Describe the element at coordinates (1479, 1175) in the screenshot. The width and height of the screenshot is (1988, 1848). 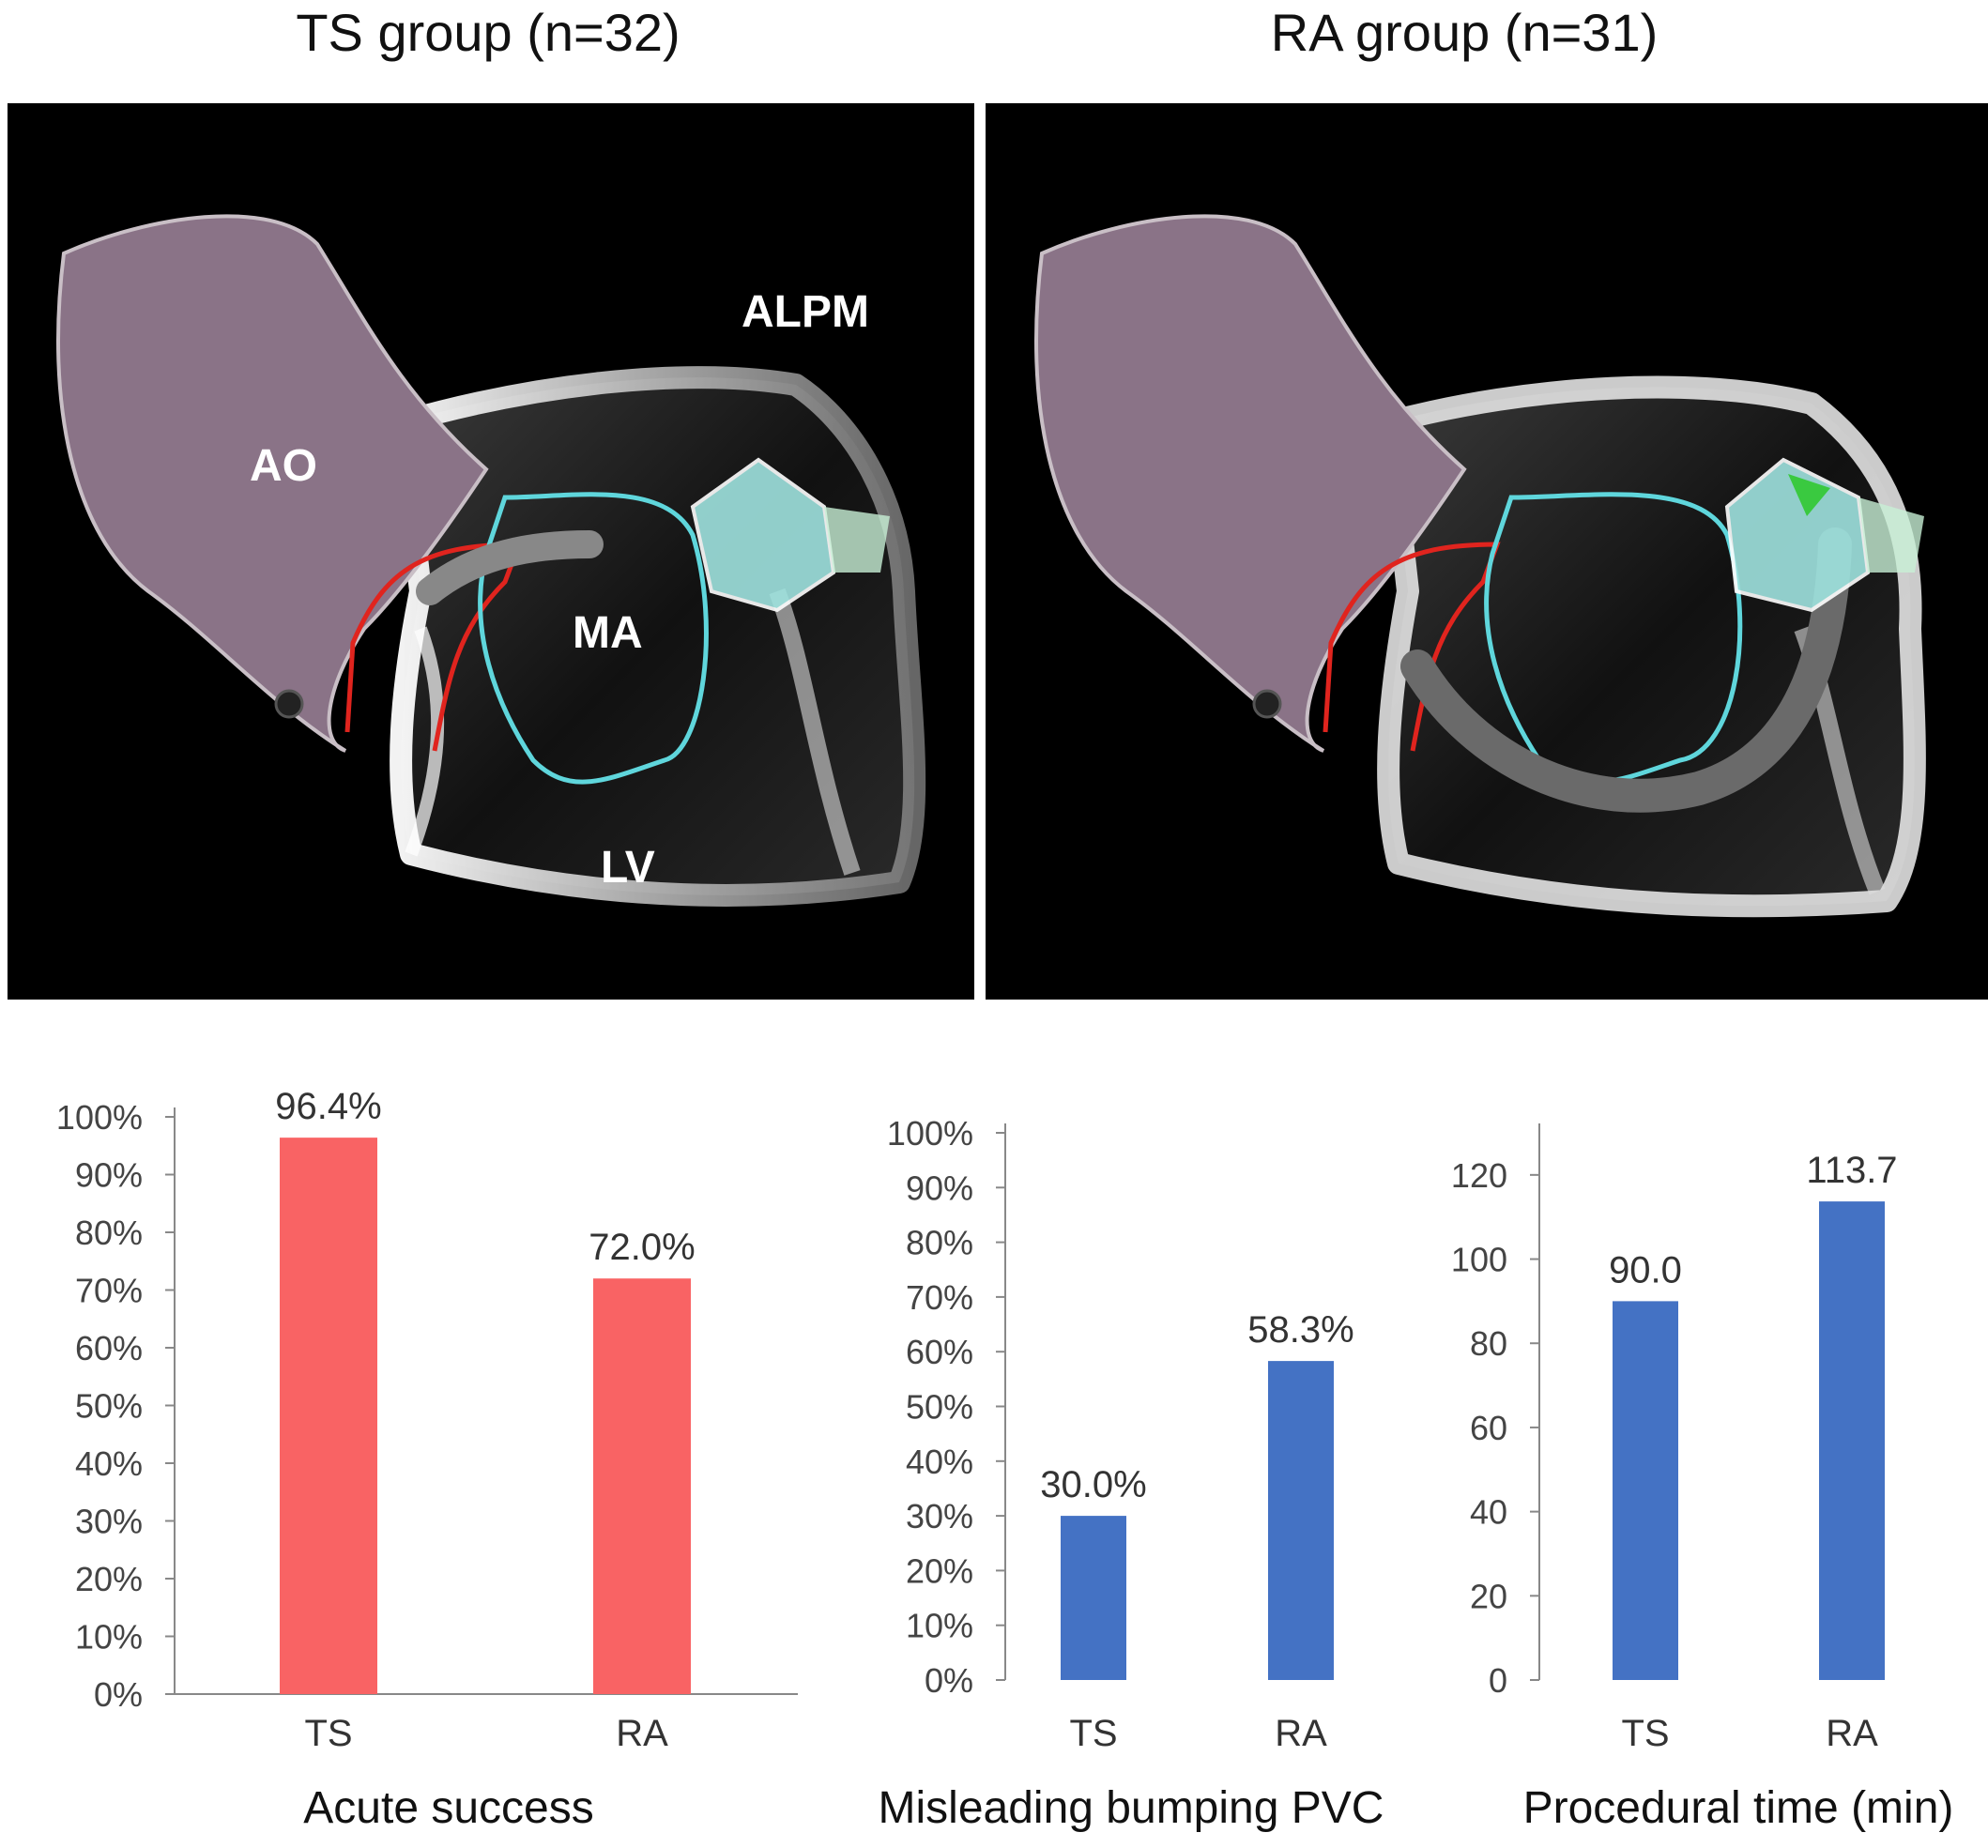
I see `y-tick-label: 120` at that location.